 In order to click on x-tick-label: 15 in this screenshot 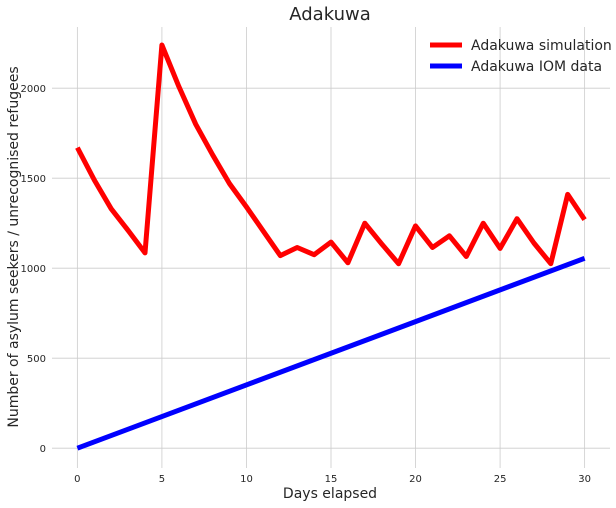, I will do `click(331, 479)`.